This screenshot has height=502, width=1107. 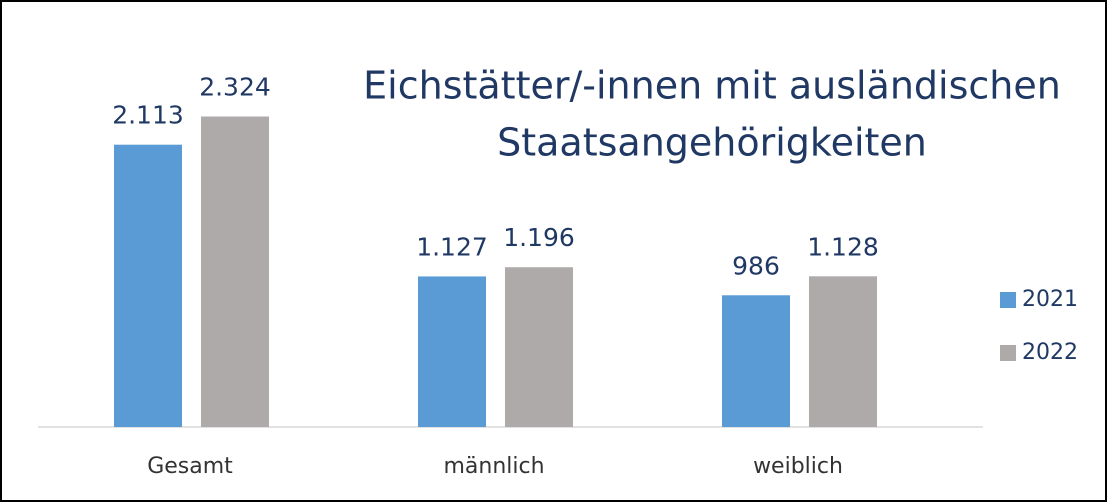 I want to click on data-label: 1.128, so click(x=843, y=246).